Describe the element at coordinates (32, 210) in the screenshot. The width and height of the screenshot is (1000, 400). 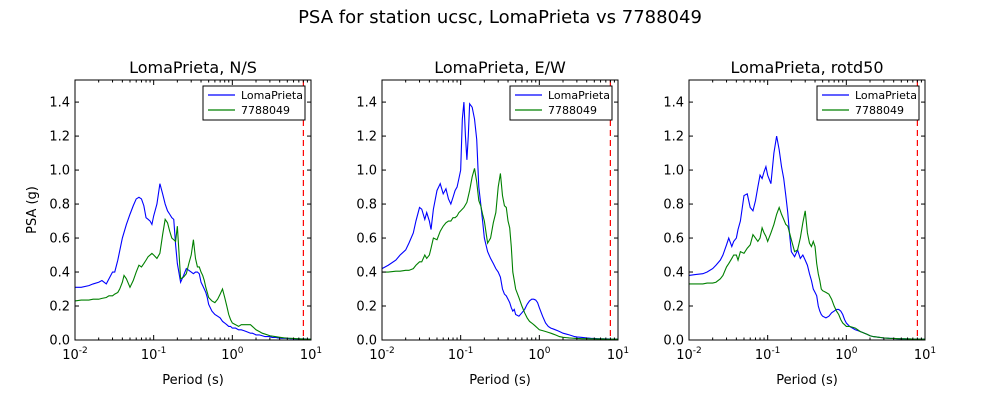
I see `y-axis-label: PSA (g)` at that location.